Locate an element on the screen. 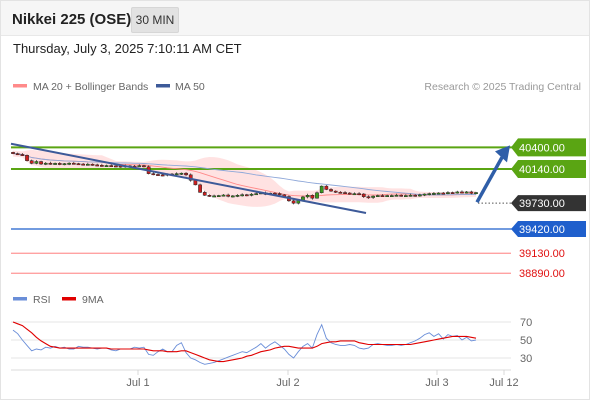 Image resolution: width=590 pixels, height=400 pixels. current-price-tag is located at coordinates (548, 203).